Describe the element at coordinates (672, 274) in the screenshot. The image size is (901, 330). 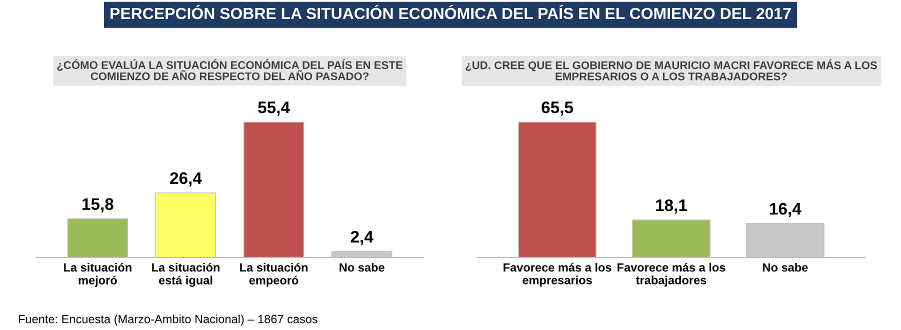
I see `x-tick-label: Favorece más a los trabajadores` at that location.